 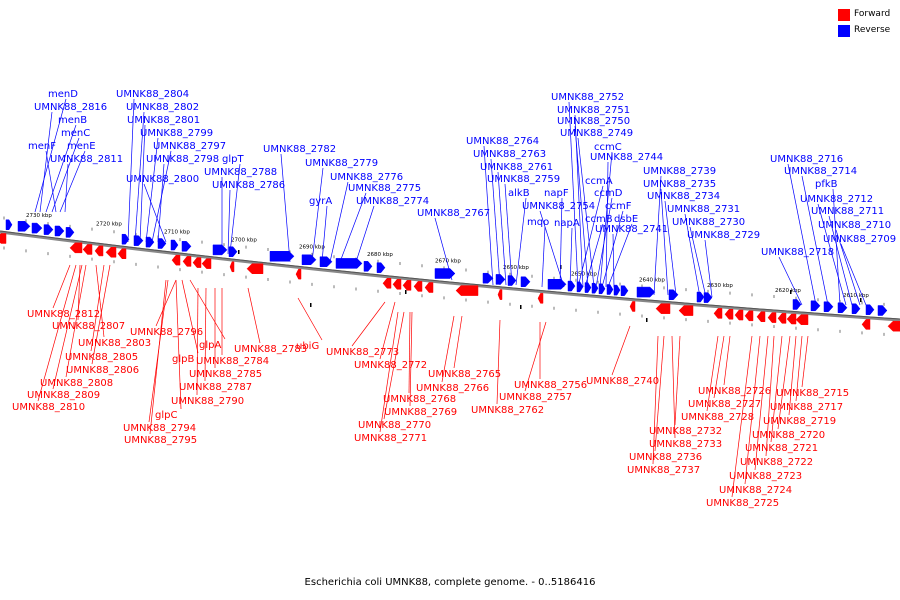 What do you see at coordinates (162, 179) in the screenshot?
I see `reverse-gene-label: UMNK88_2800` at bounding box center [162, 179].